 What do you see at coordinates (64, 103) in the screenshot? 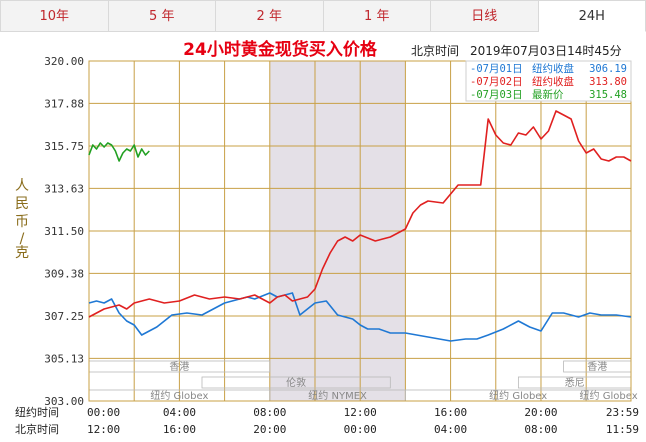
I see `y-tick-label: 317.88` at bounding box center [64, 103].